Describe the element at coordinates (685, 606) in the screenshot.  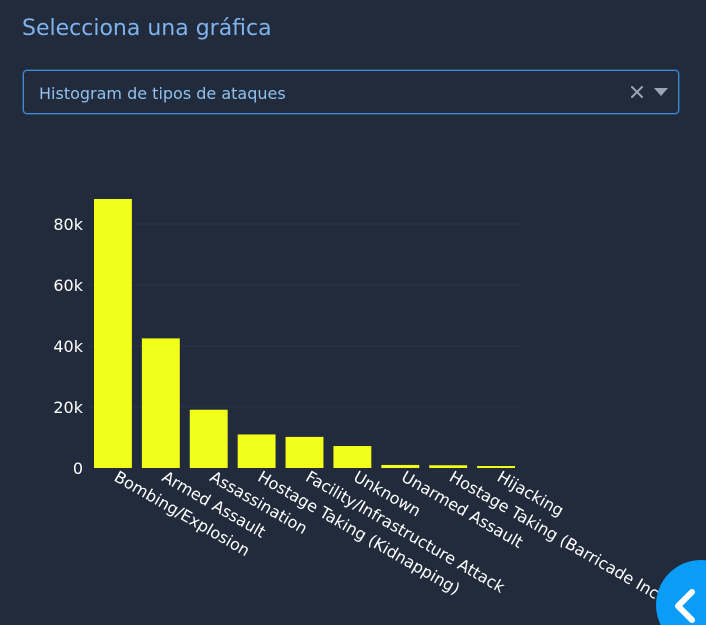
I see `chevron-left-icon` at that location.